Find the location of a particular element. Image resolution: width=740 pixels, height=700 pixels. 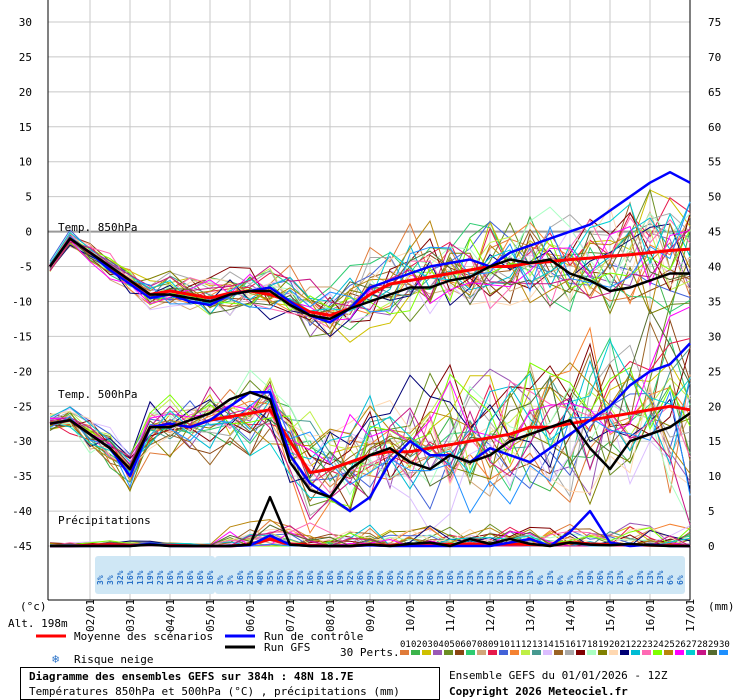

perturbation-id: 09 is located at coordinates (493, 645).